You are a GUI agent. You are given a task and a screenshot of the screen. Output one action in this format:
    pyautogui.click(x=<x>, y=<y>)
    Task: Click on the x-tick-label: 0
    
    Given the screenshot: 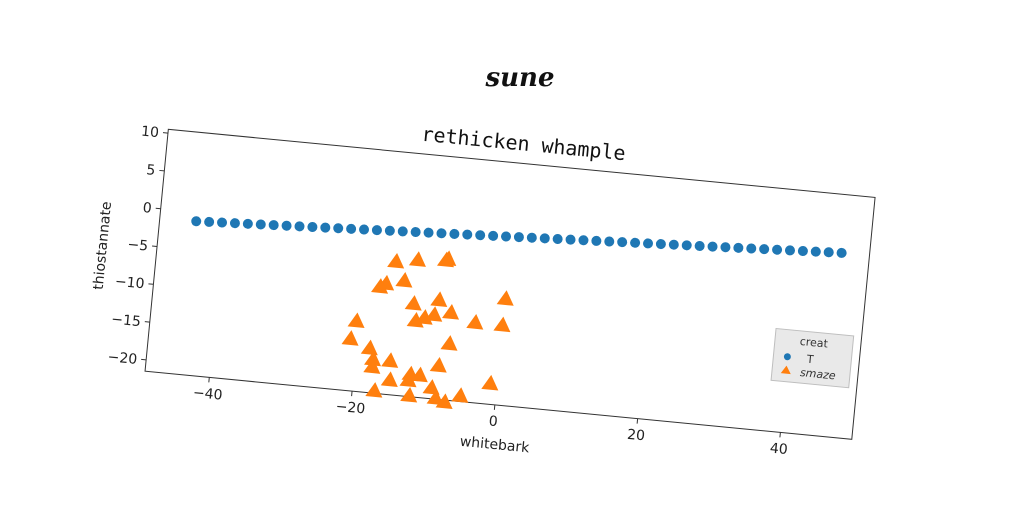 What is the action you would take?
    pyautogui.click(x=493, y=421)
    